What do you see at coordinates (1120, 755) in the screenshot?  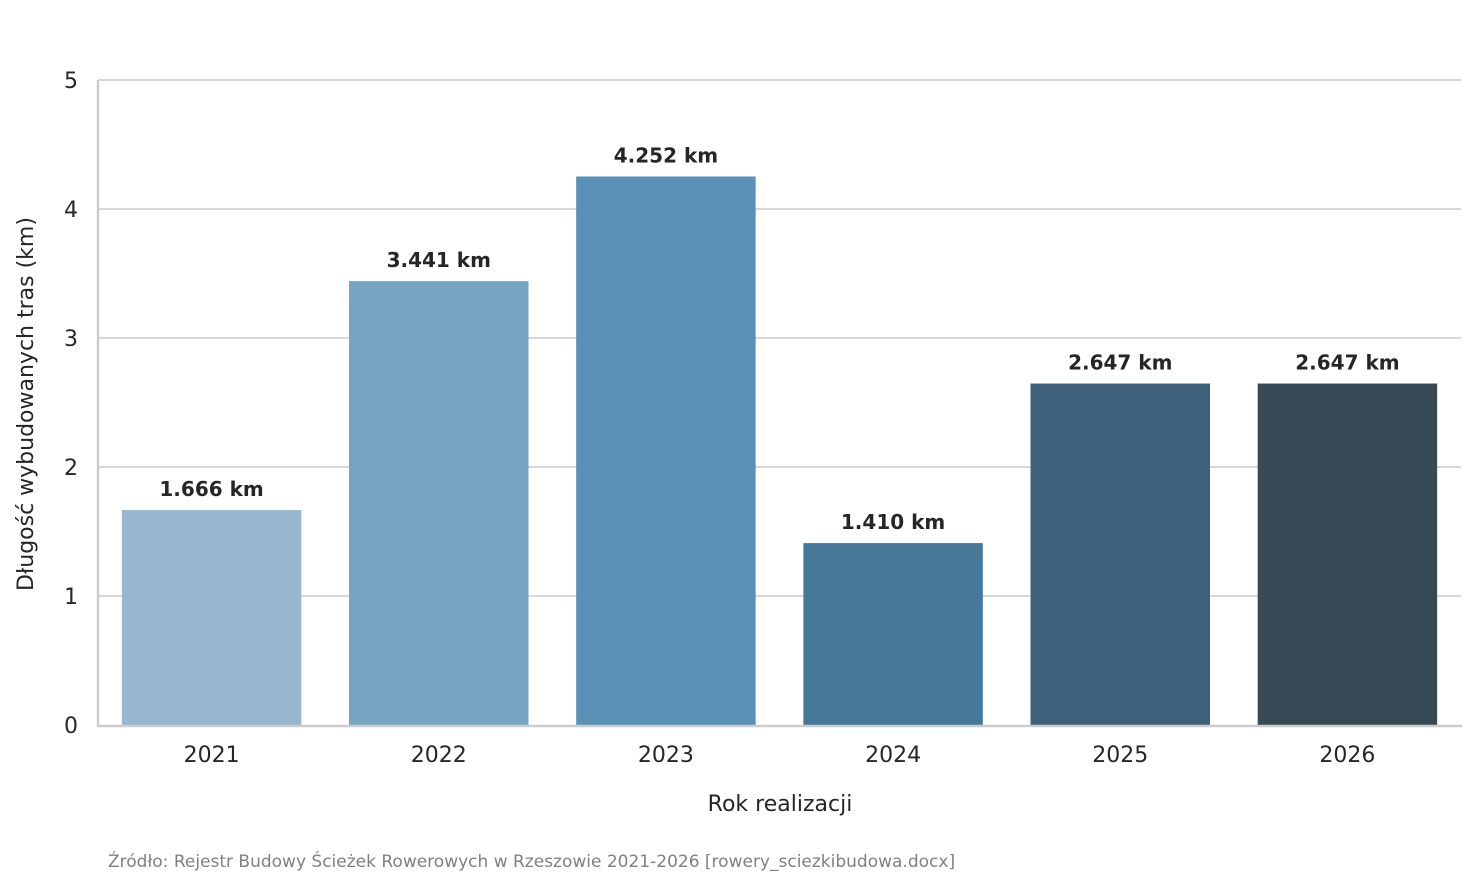 I see `x-tick-label: 2025` at bounding box center [1120, 755].